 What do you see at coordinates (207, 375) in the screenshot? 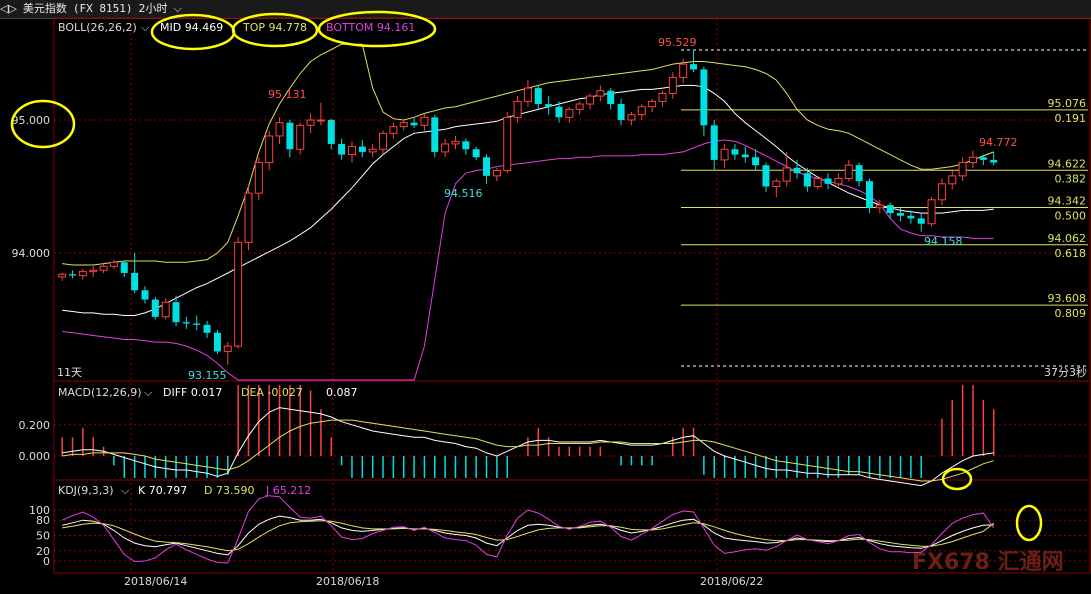
I see `low-label: 93.155` at bounding box center [207, 375].